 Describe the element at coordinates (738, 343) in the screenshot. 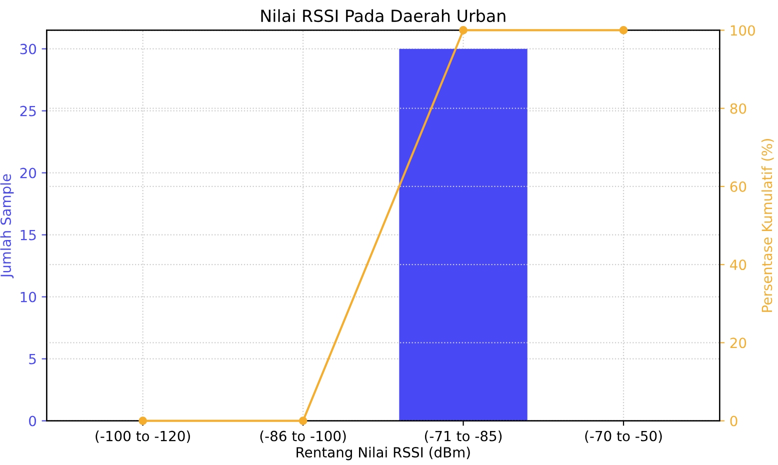

I see `y2-tick-label: 20` at that location.